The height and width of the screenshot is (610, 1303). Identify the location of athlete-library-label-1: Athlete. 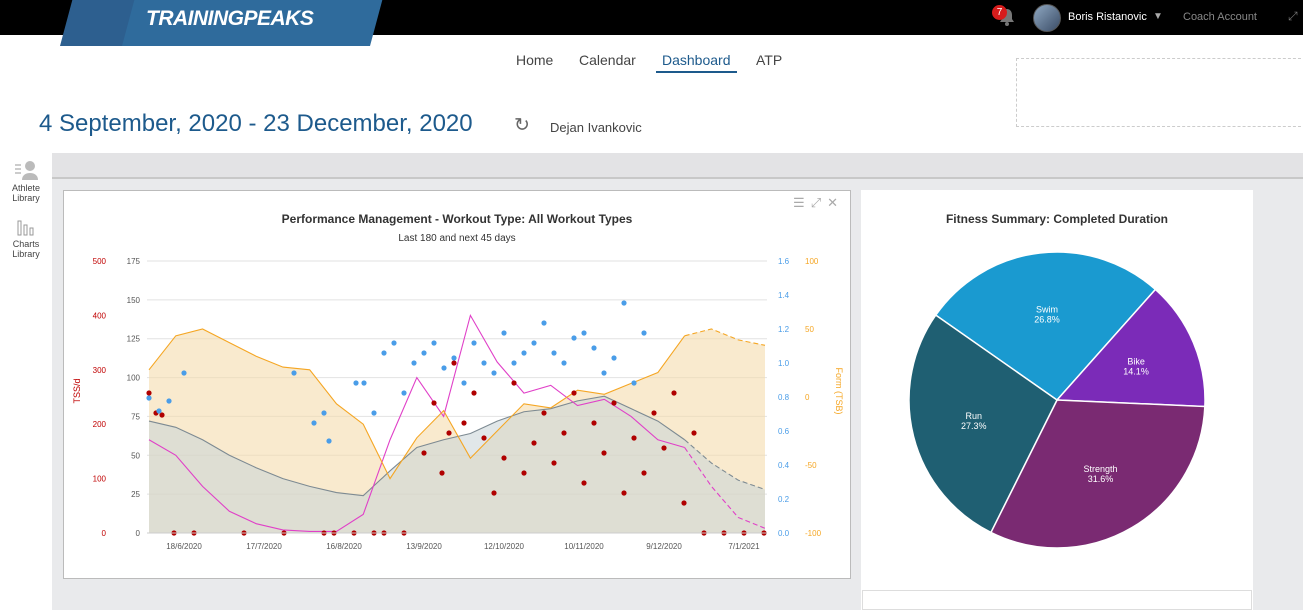
(26, 188).